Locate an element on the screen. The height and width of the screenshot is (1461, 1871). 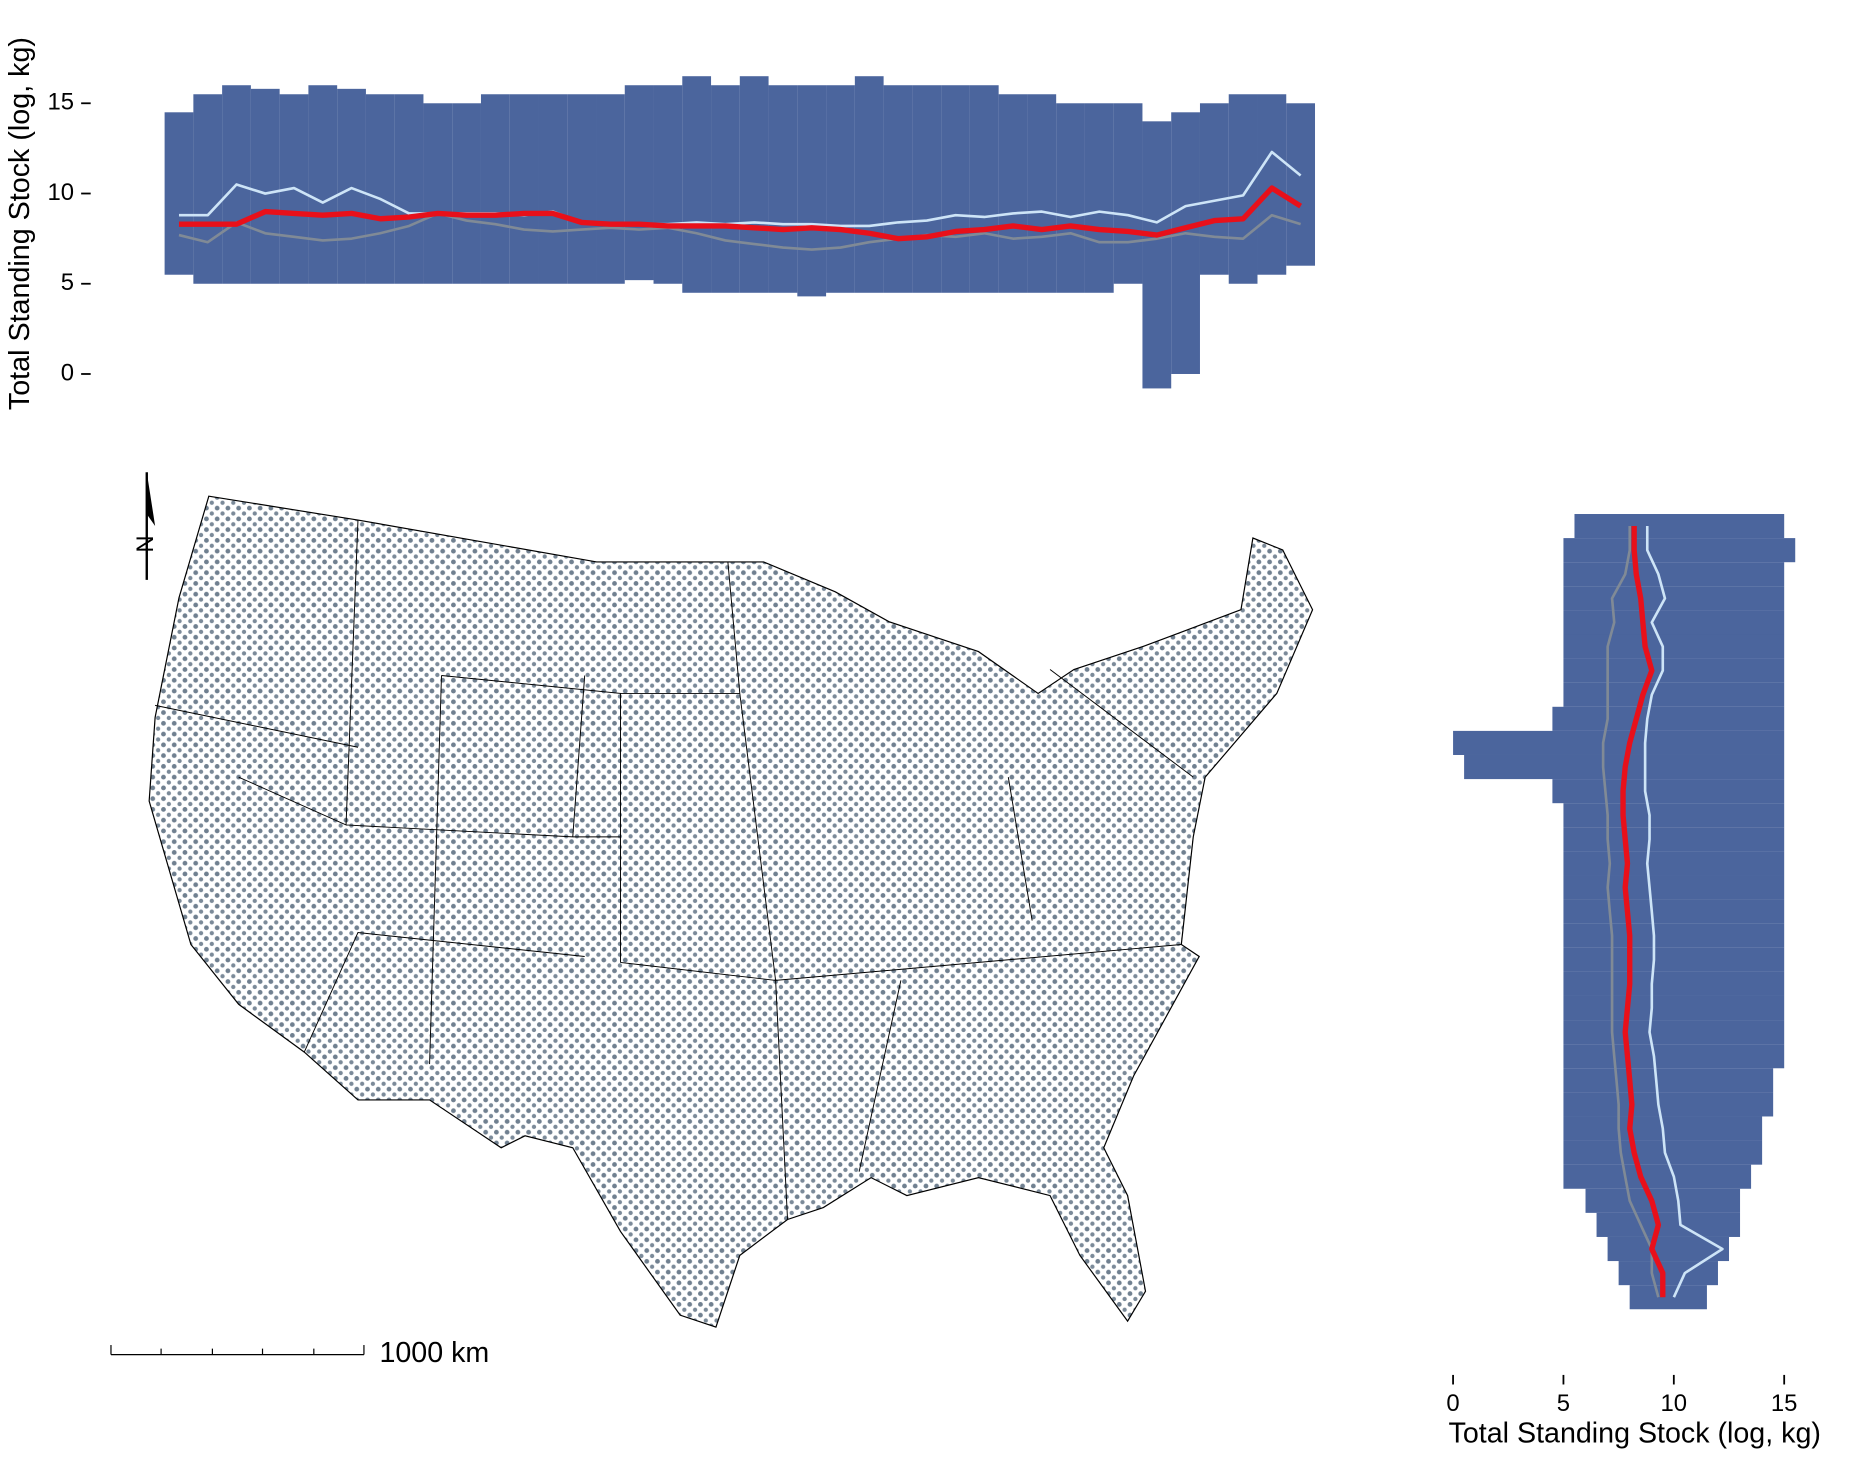
y-tick-label: 10 is located at coordinates (60, 192).